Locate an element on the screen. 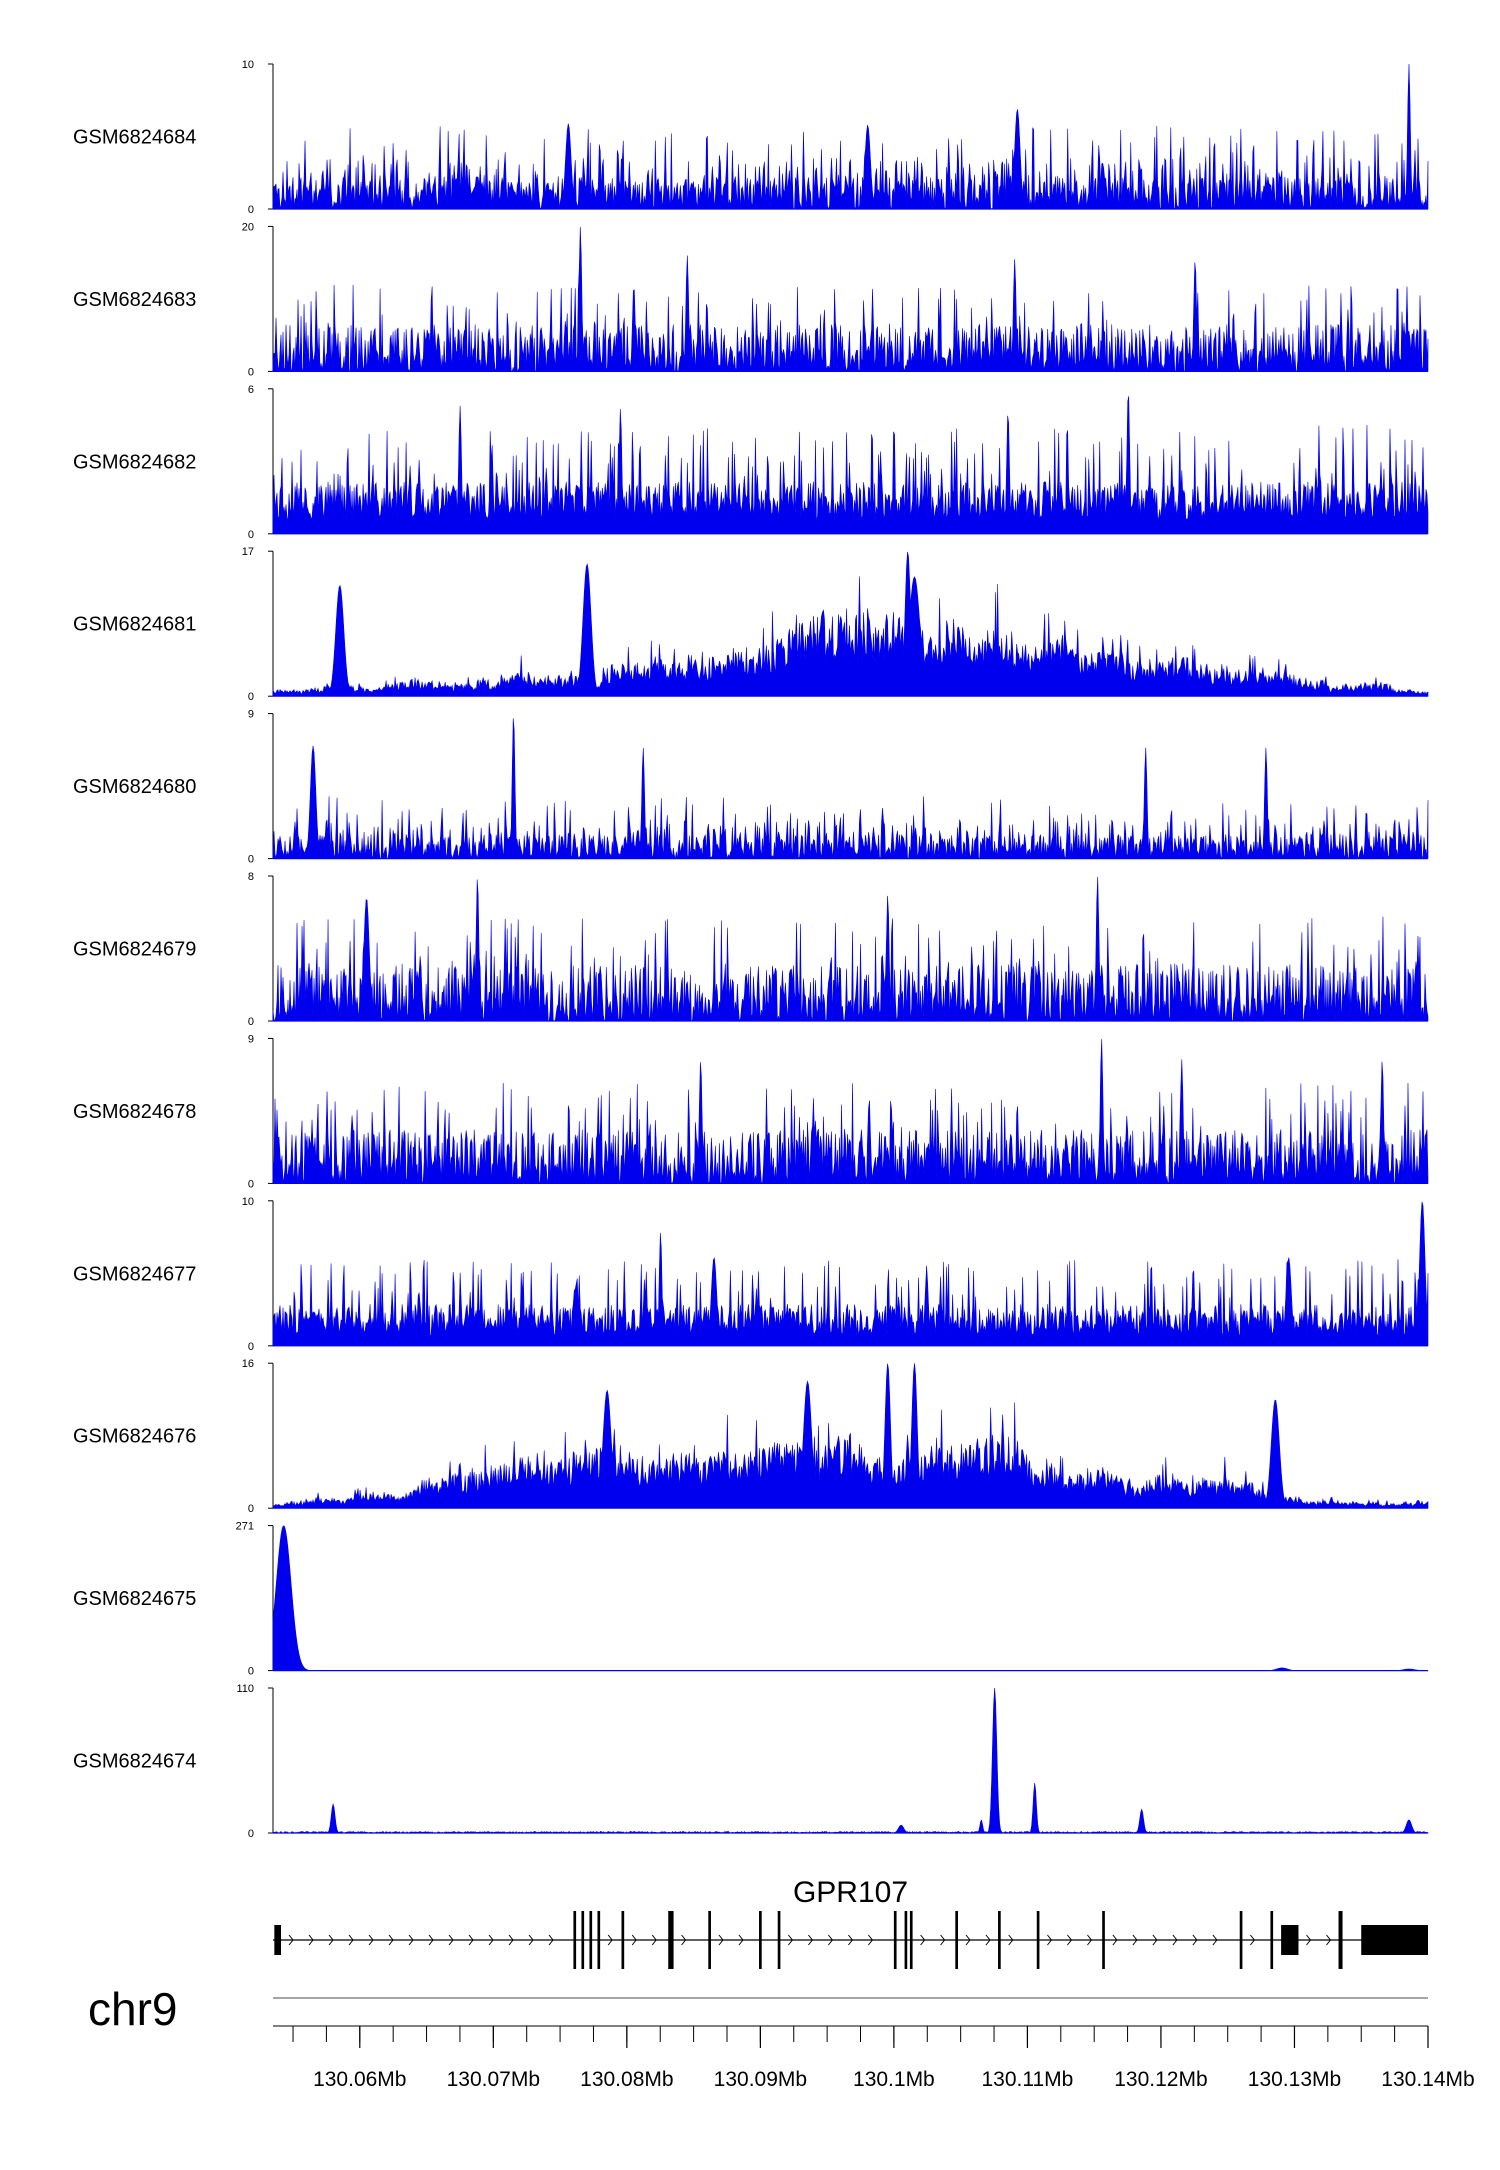  y-max-label: 20 is located at coordinates (248, 227).